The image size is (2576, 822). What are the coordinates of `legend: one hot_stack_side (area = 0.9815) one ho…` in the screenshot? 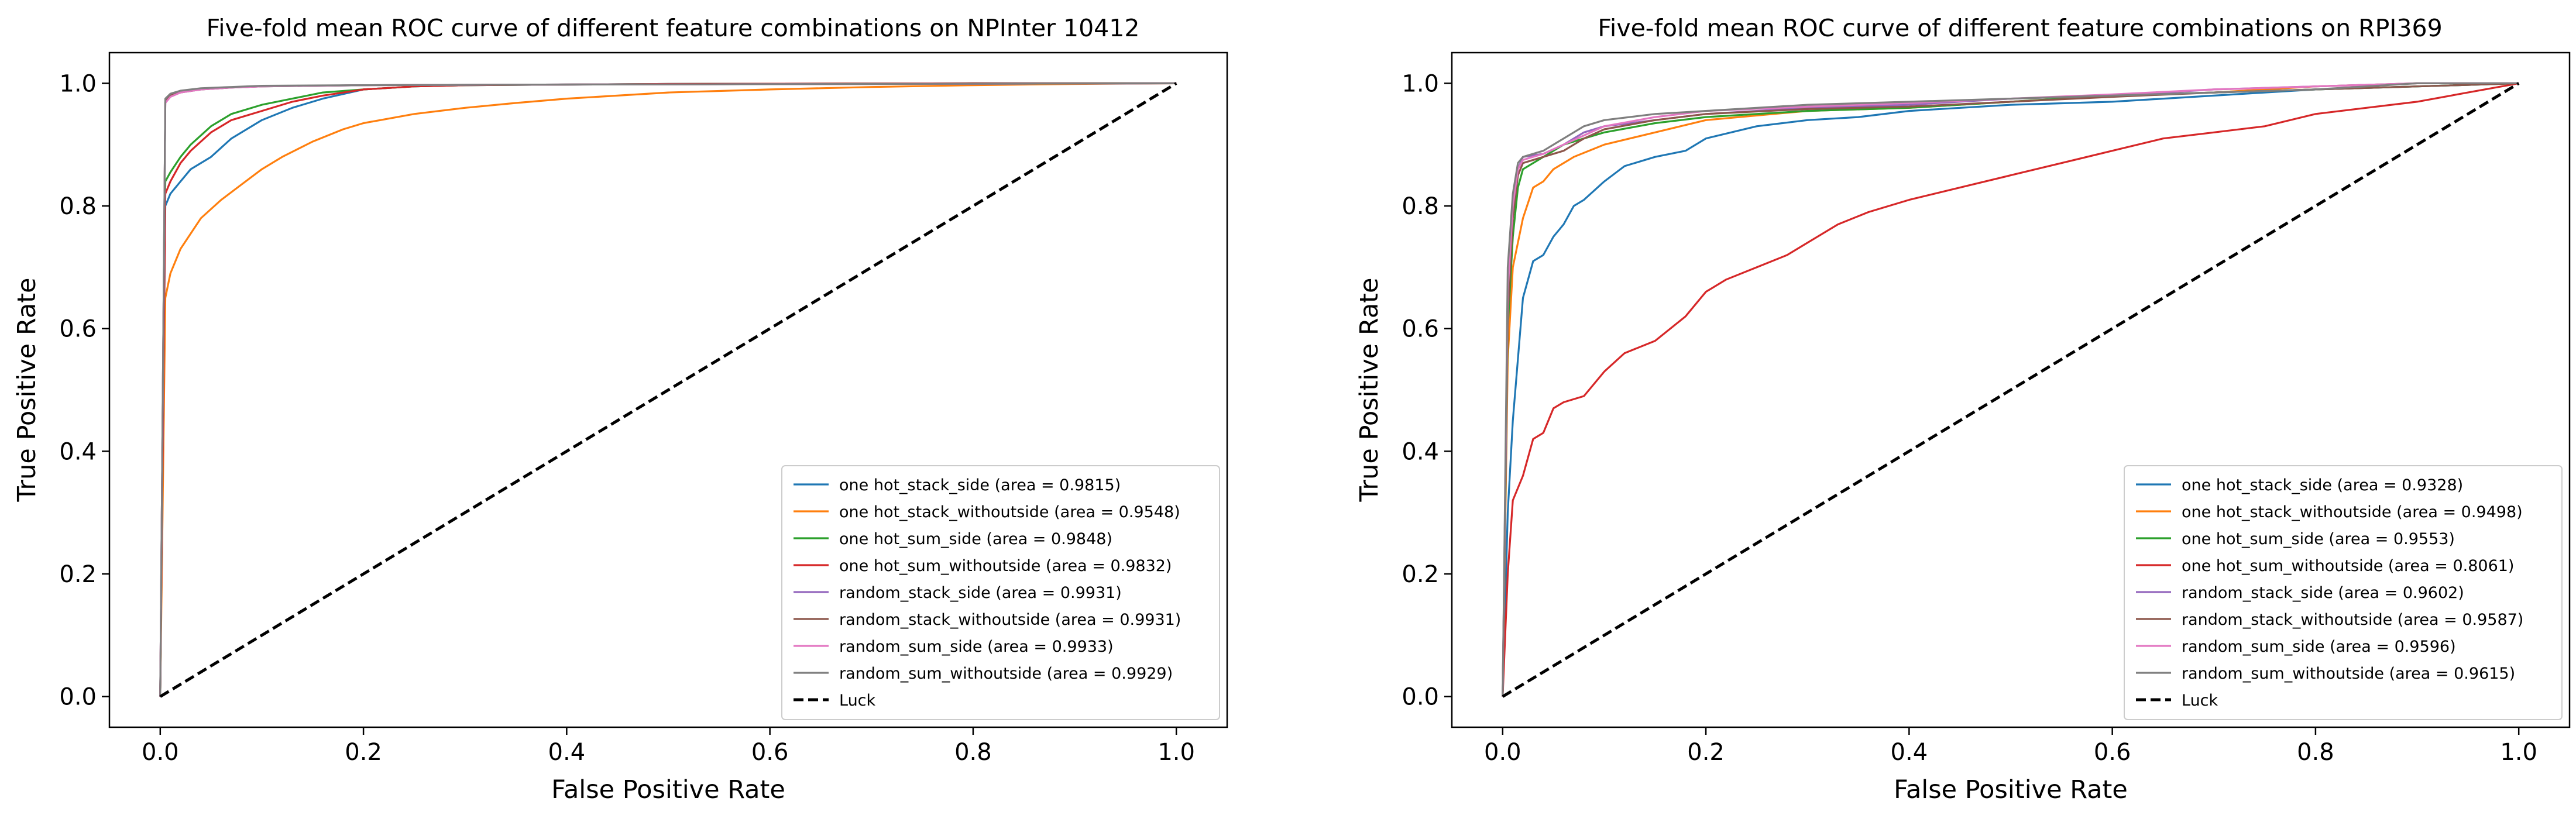 It's located at (1000, 592).